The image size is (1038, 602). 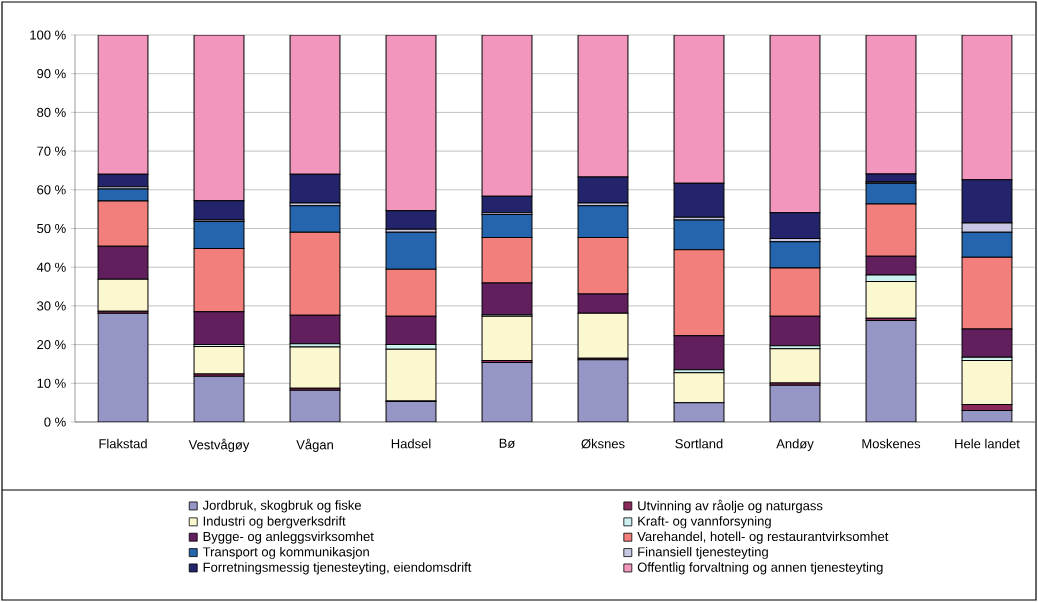 I want to click on legend-label: Utvinning av råolje og naturgass, so click(x=730, y=506).